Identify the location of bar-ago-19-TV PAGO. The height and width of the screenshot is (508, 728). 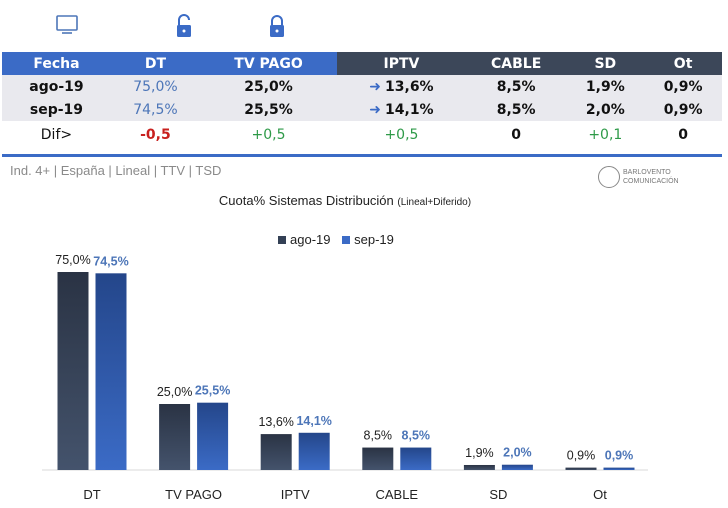
(175, 437).